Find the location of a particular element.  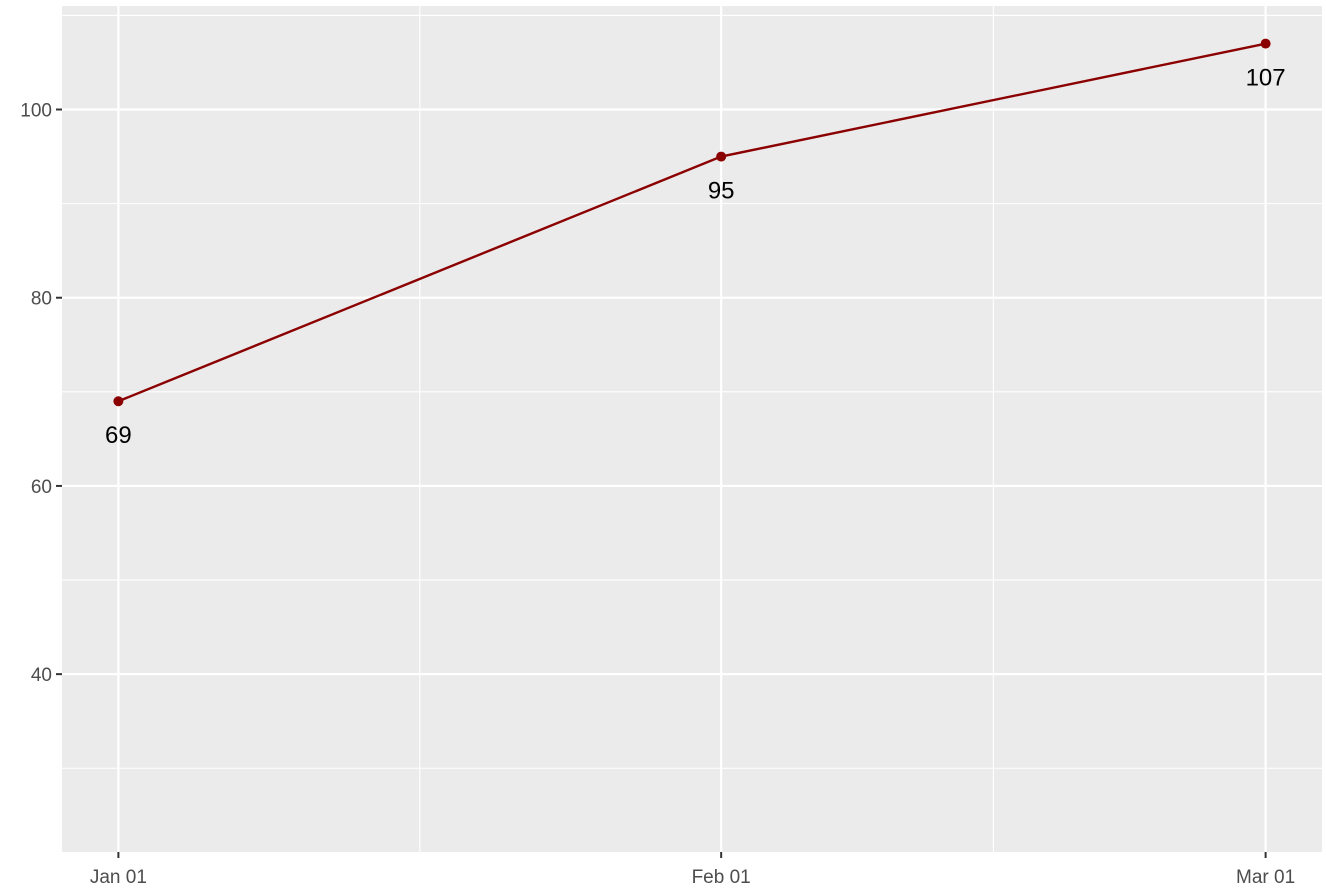

x-tick-label: Jan 01 is located at coordinates (118, 877).